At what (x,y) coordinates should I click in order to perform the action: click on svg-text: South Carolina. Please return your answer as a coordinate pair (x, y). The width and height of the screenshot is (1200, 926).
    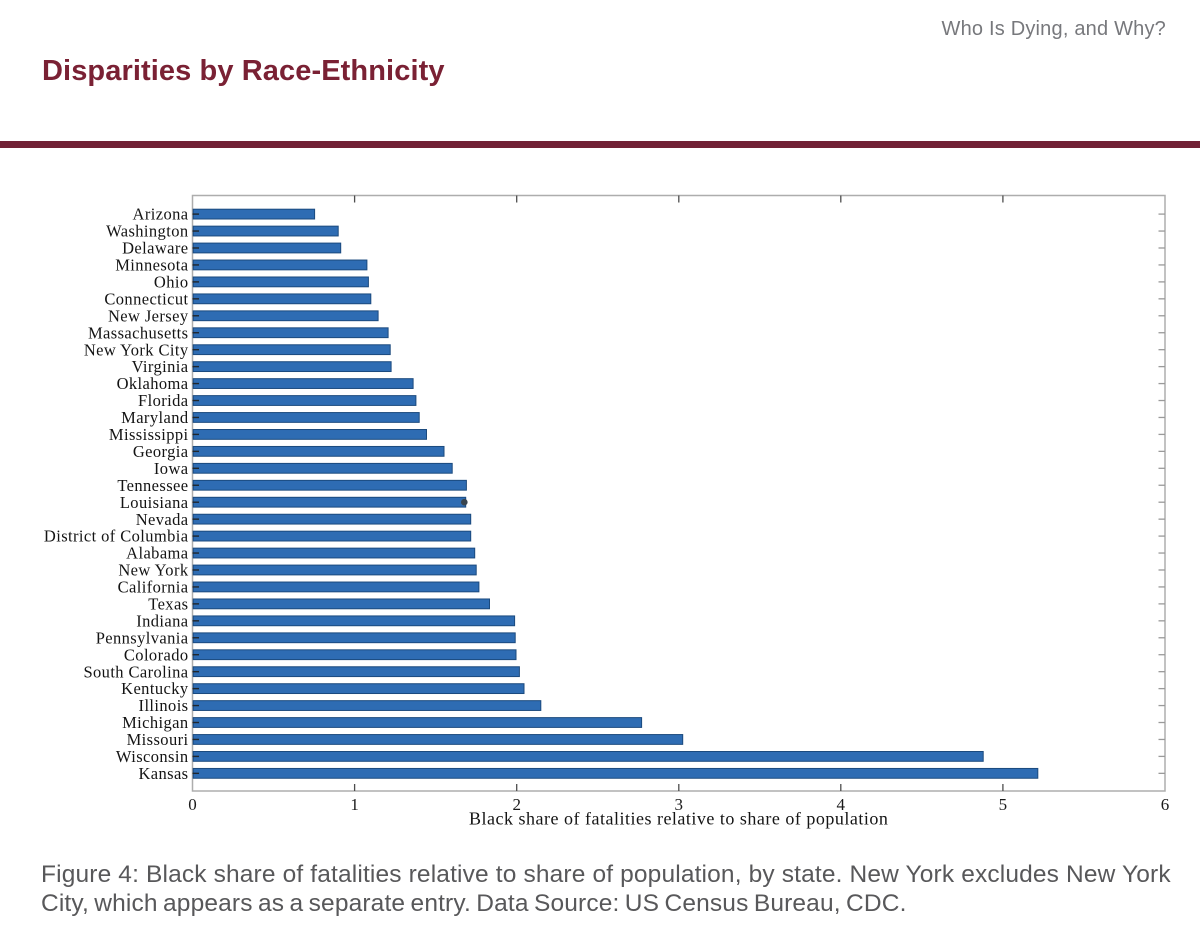
    Looking at the image, I should click on (135, 671).